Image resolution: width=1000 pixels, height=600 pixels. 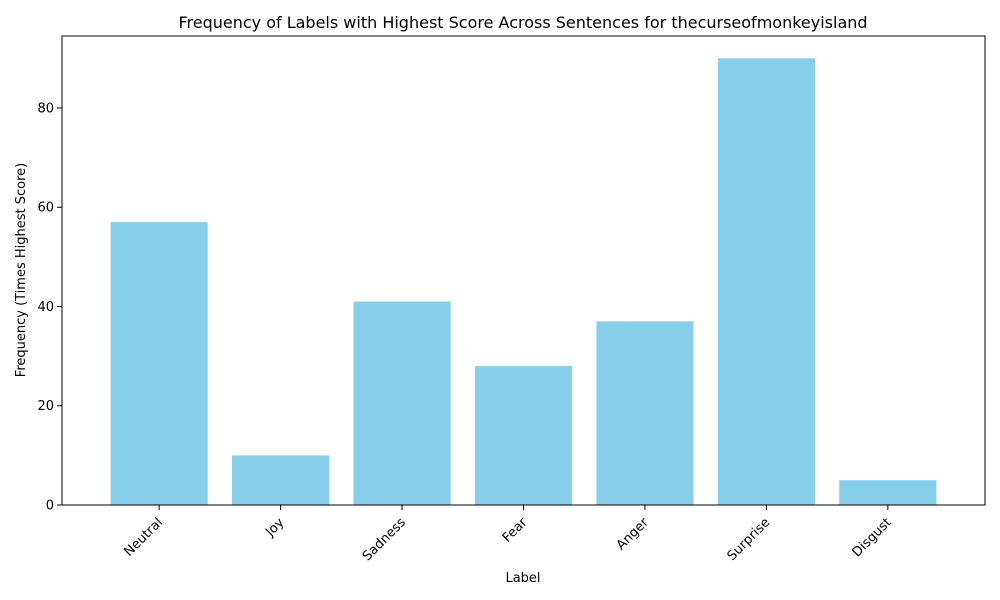 I want to click on bar-fear, so click(x=523, y=435).